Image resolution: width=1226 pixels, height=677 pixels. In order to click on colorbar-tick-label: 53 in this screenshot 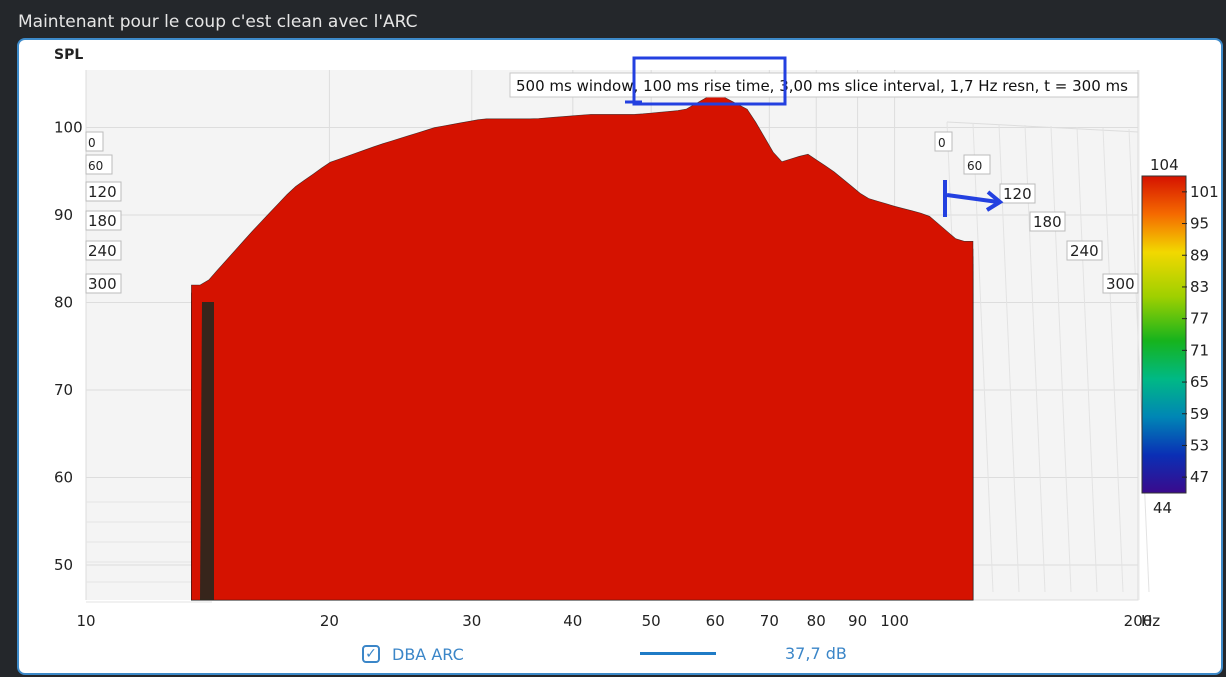, I will do `click(1199, 445)`.